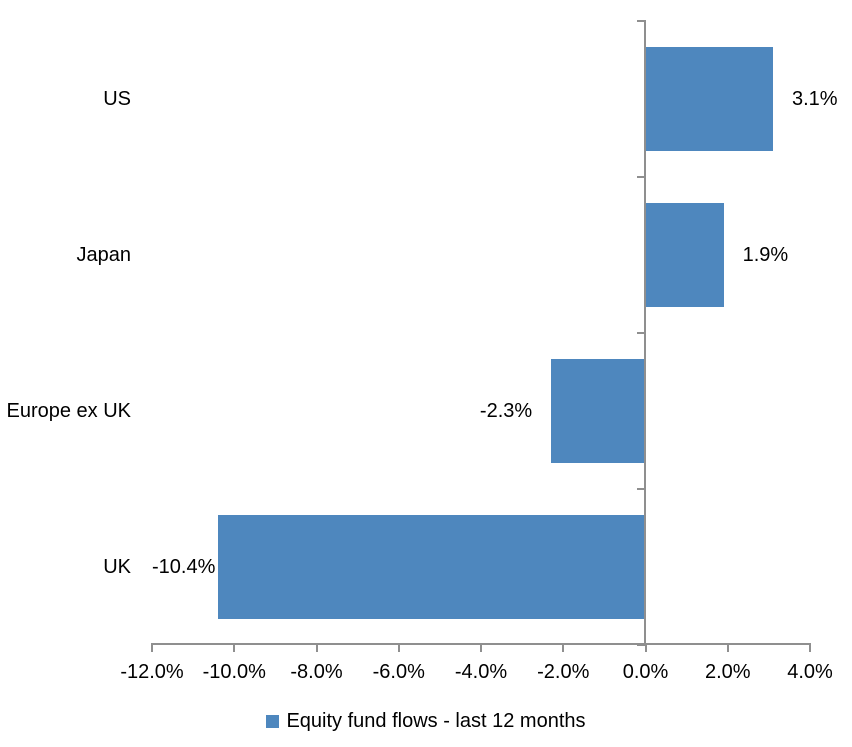 The width and height of the screenshot is (852, 747). I want to click on legend: Equity fund flows - last 12 months, so click(426, 721).